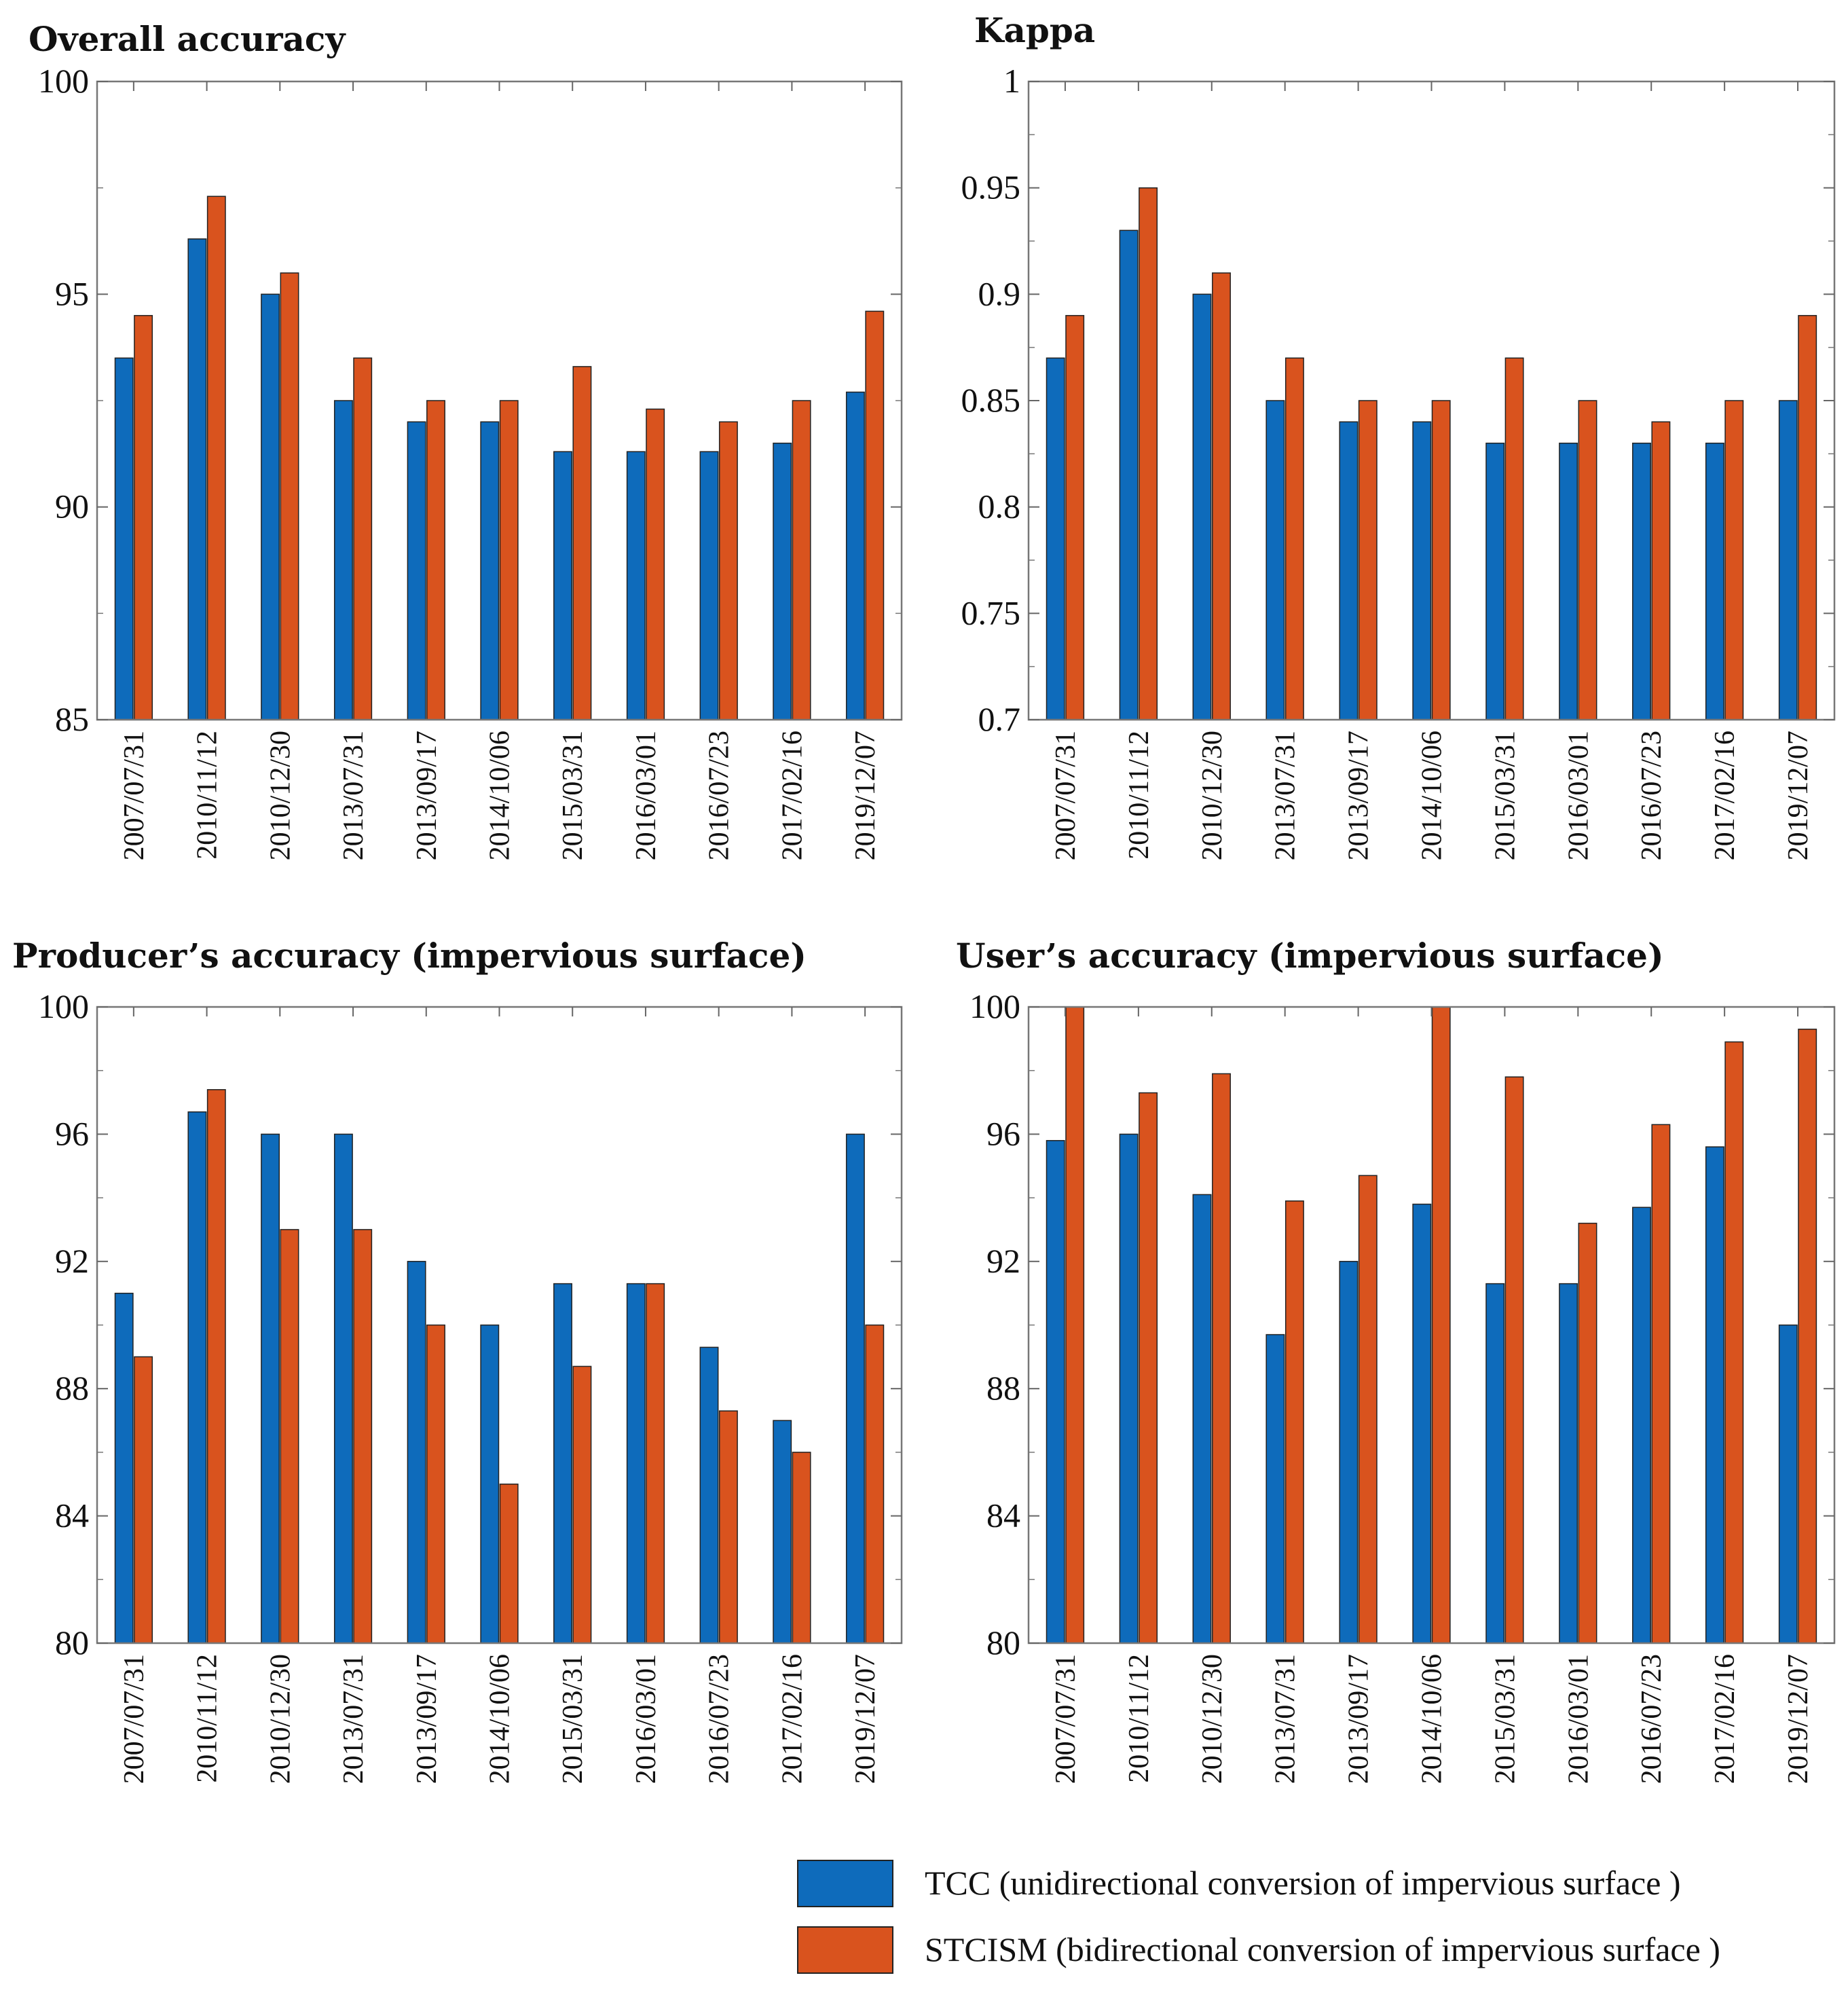 The height and width of the screenshot is (2003, 1848). I want to click on ytick-label-overall-accuracy-1: 95, so click(72, 293).